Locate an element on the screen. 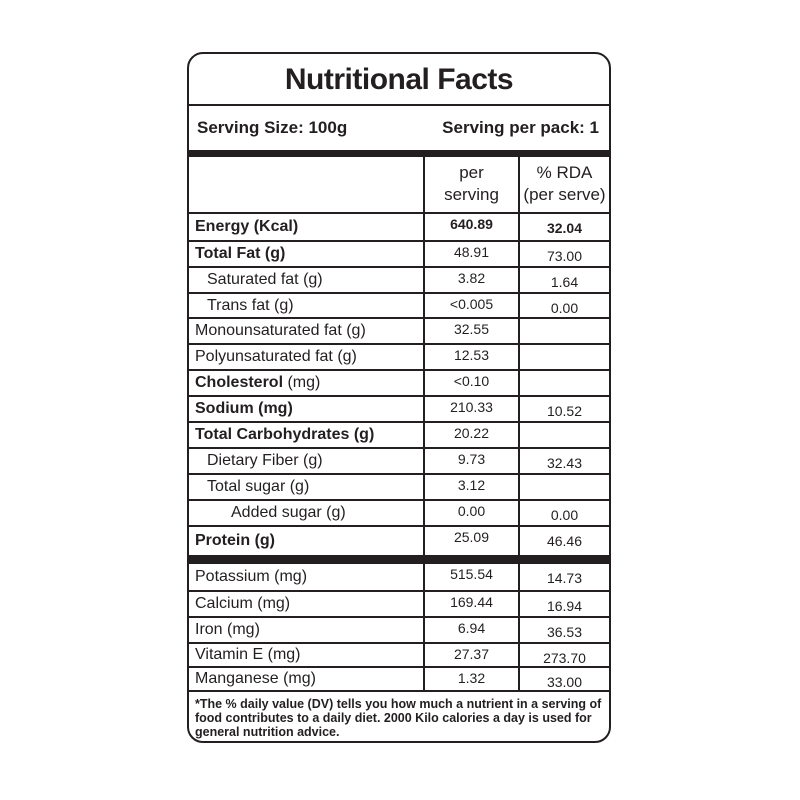 The image size is (800, 800). table-row: Iron (mg) 6.94 36.53 is located at coordinates (399, 631).